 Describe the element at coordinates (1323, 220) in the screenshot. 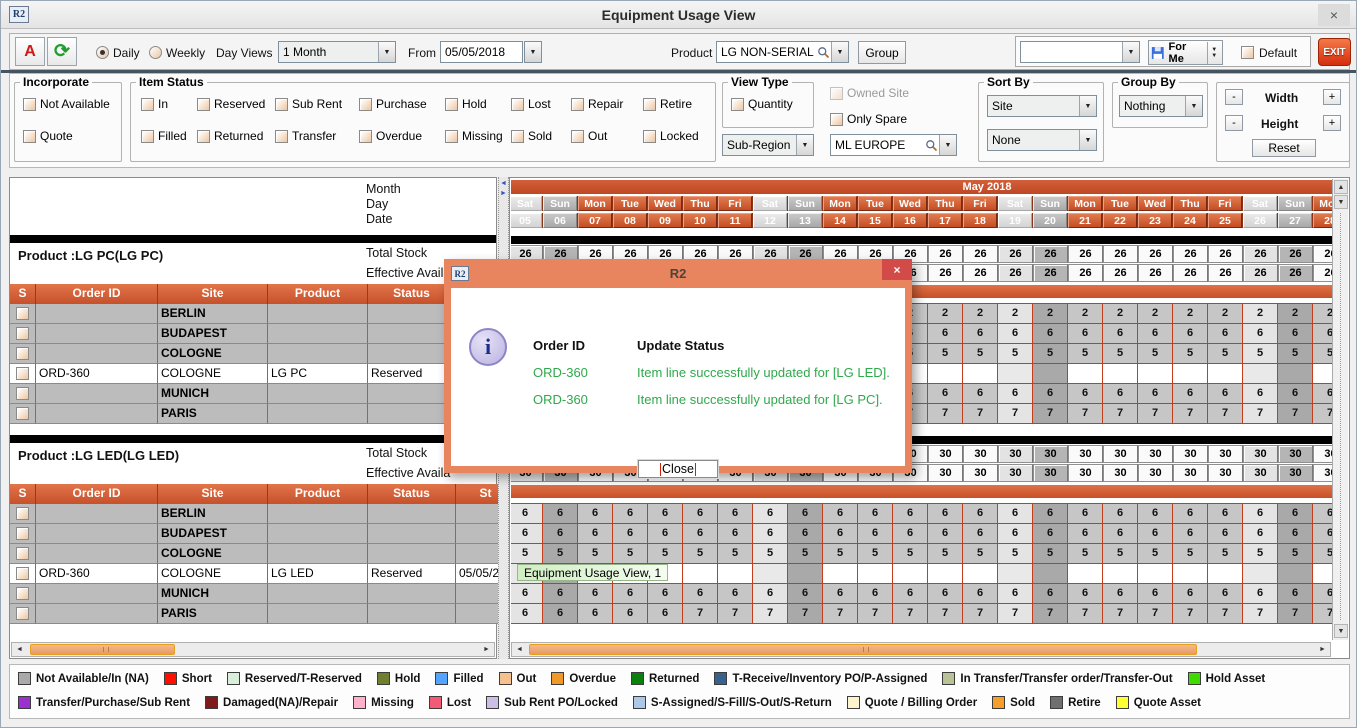

I see `day-date-cell: 28` at that location.